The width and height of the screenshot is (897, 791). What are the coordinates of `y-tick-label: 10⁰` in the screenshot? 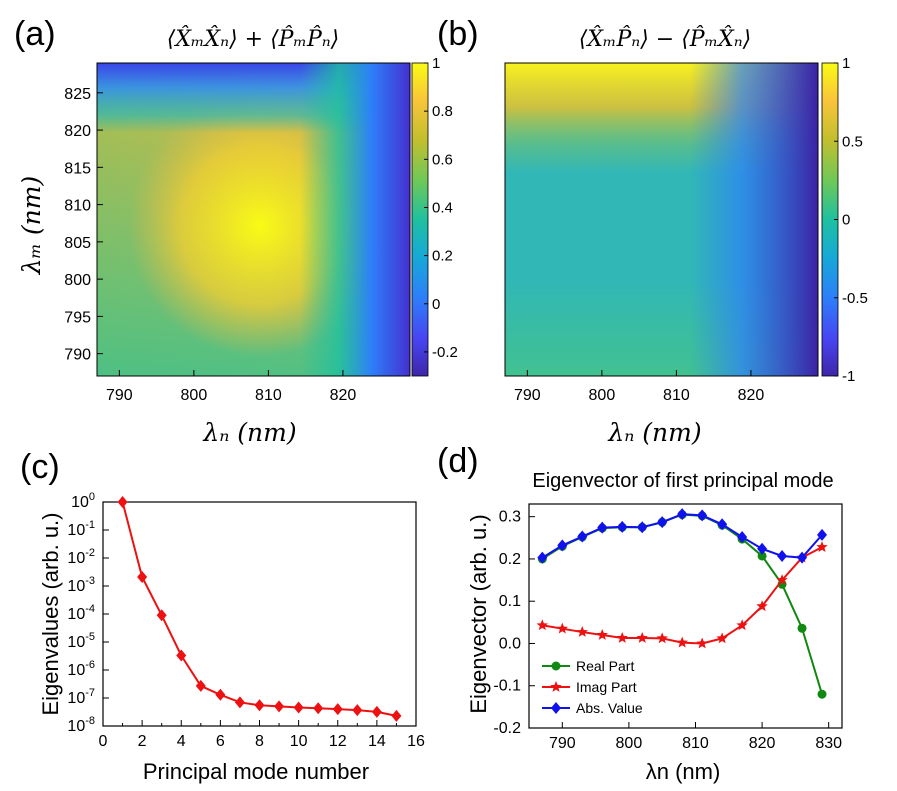 It's located at (83, 501).